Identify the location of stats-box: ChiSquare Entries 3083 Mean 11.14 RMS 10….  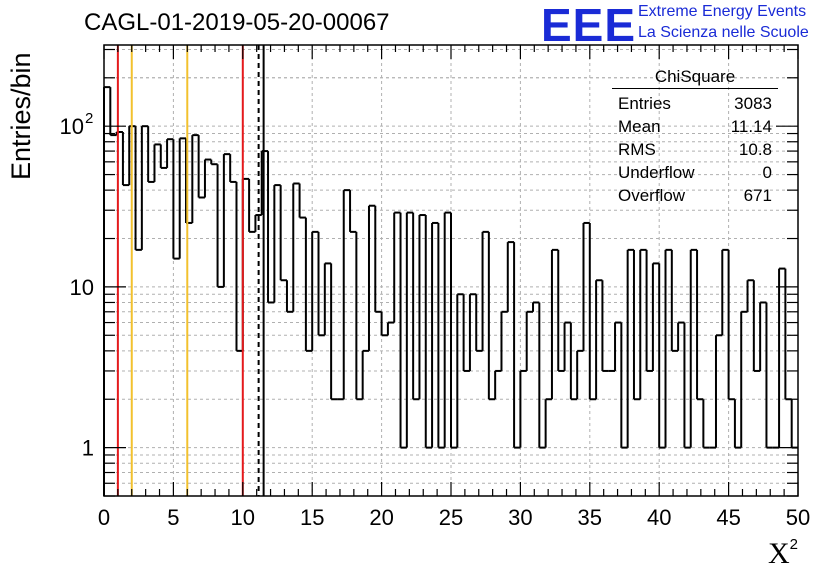
(695, 137).